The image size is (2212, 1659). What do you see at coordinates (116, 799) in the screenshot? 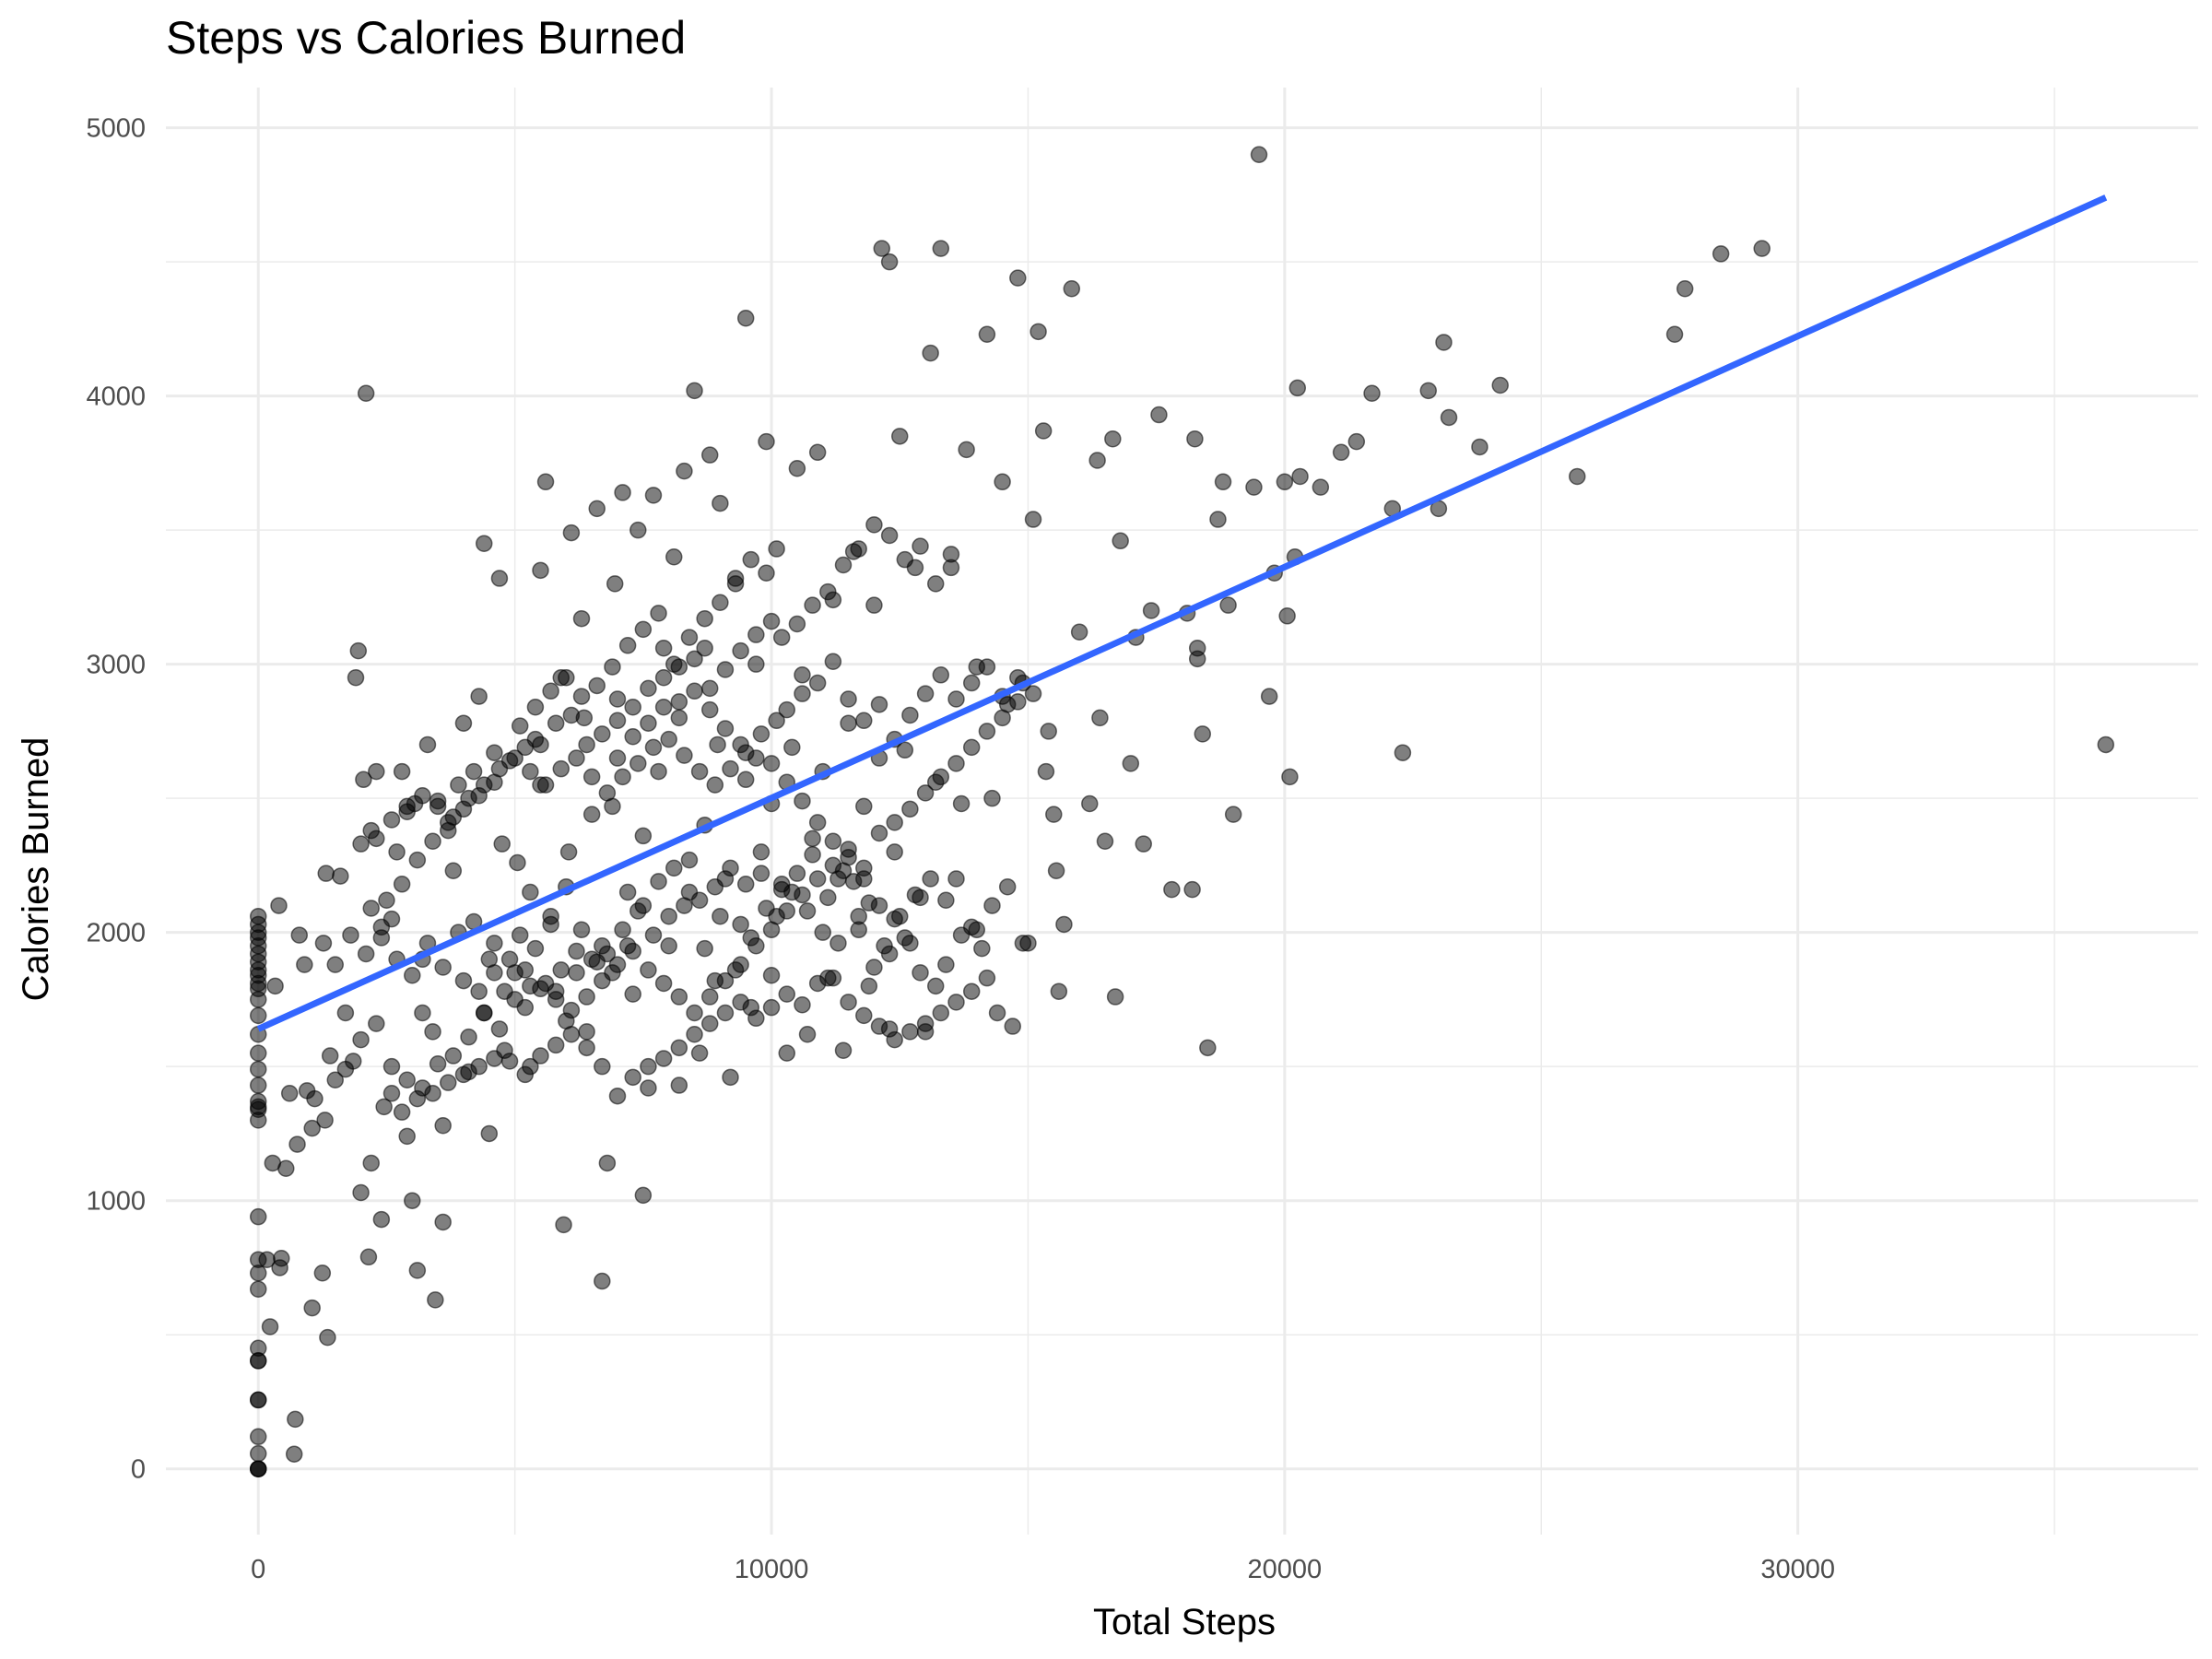
I see `y-axis-tick-labels: 0 1000 2000 3000 4000 5000` at bounding box center [116, 799].